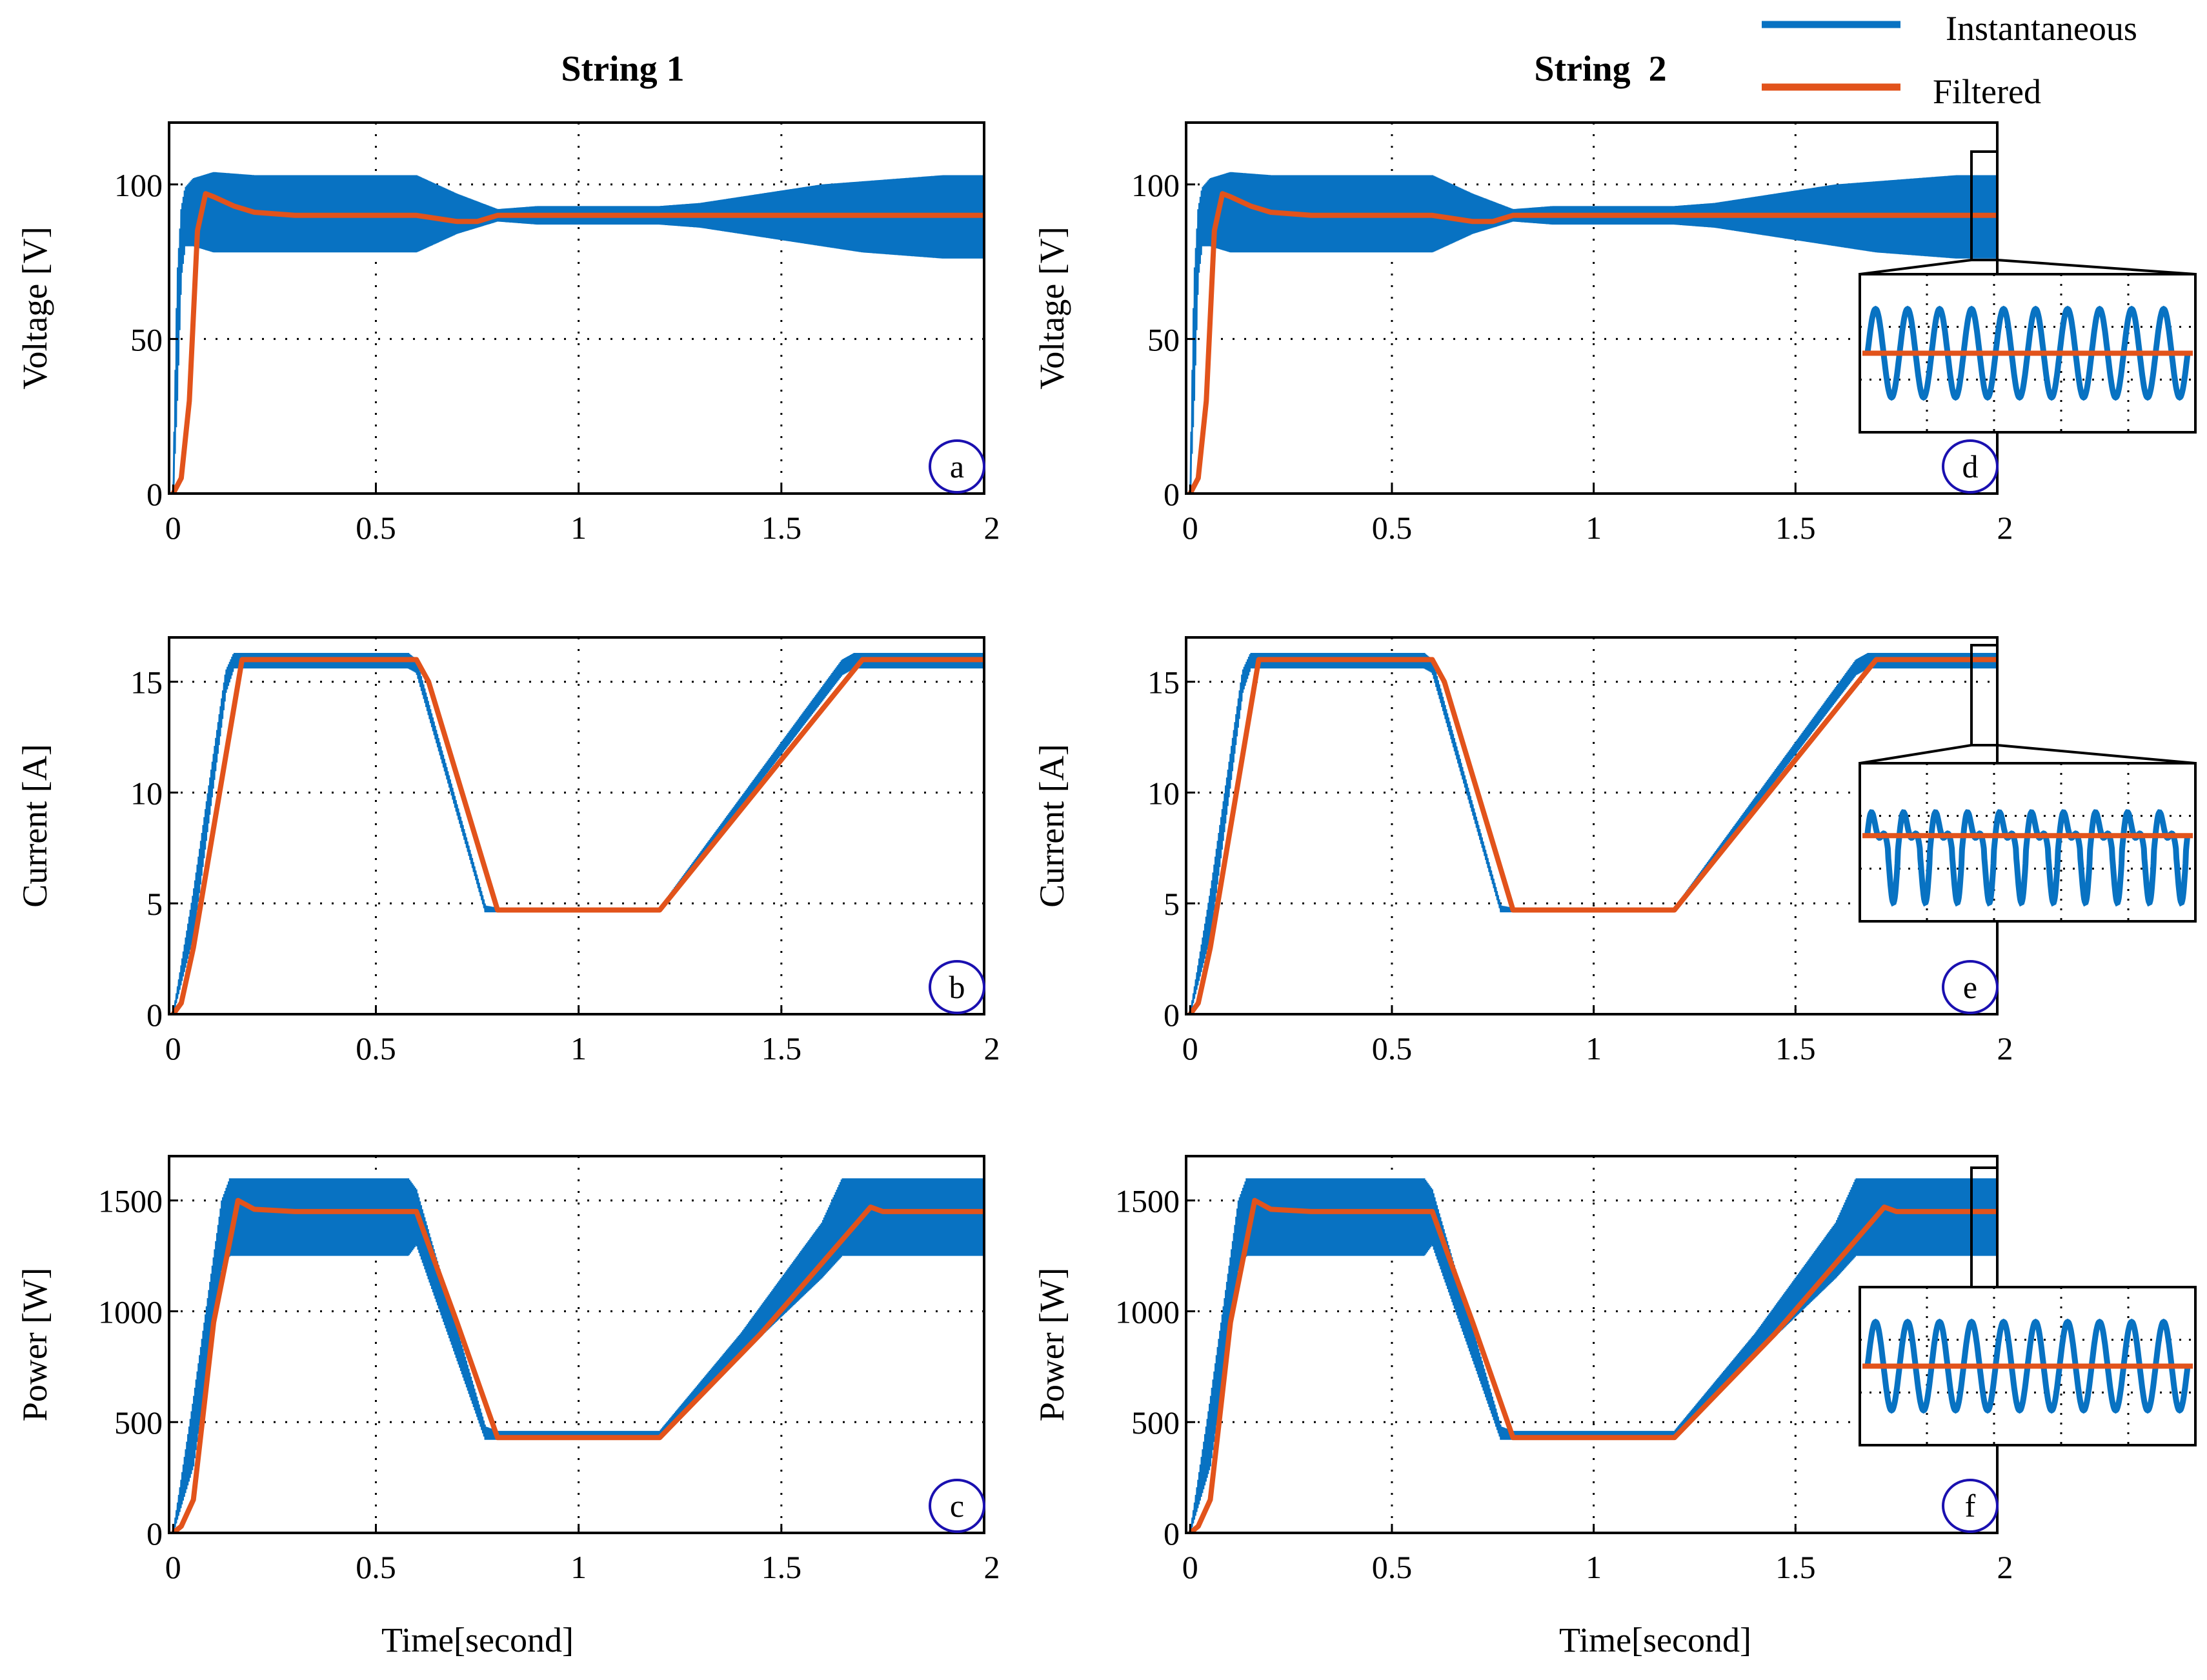 The width and height of the screenshot is (2207, 1680). I want to click on y-axis-label-f: Power [W], so click(1052, 1344).